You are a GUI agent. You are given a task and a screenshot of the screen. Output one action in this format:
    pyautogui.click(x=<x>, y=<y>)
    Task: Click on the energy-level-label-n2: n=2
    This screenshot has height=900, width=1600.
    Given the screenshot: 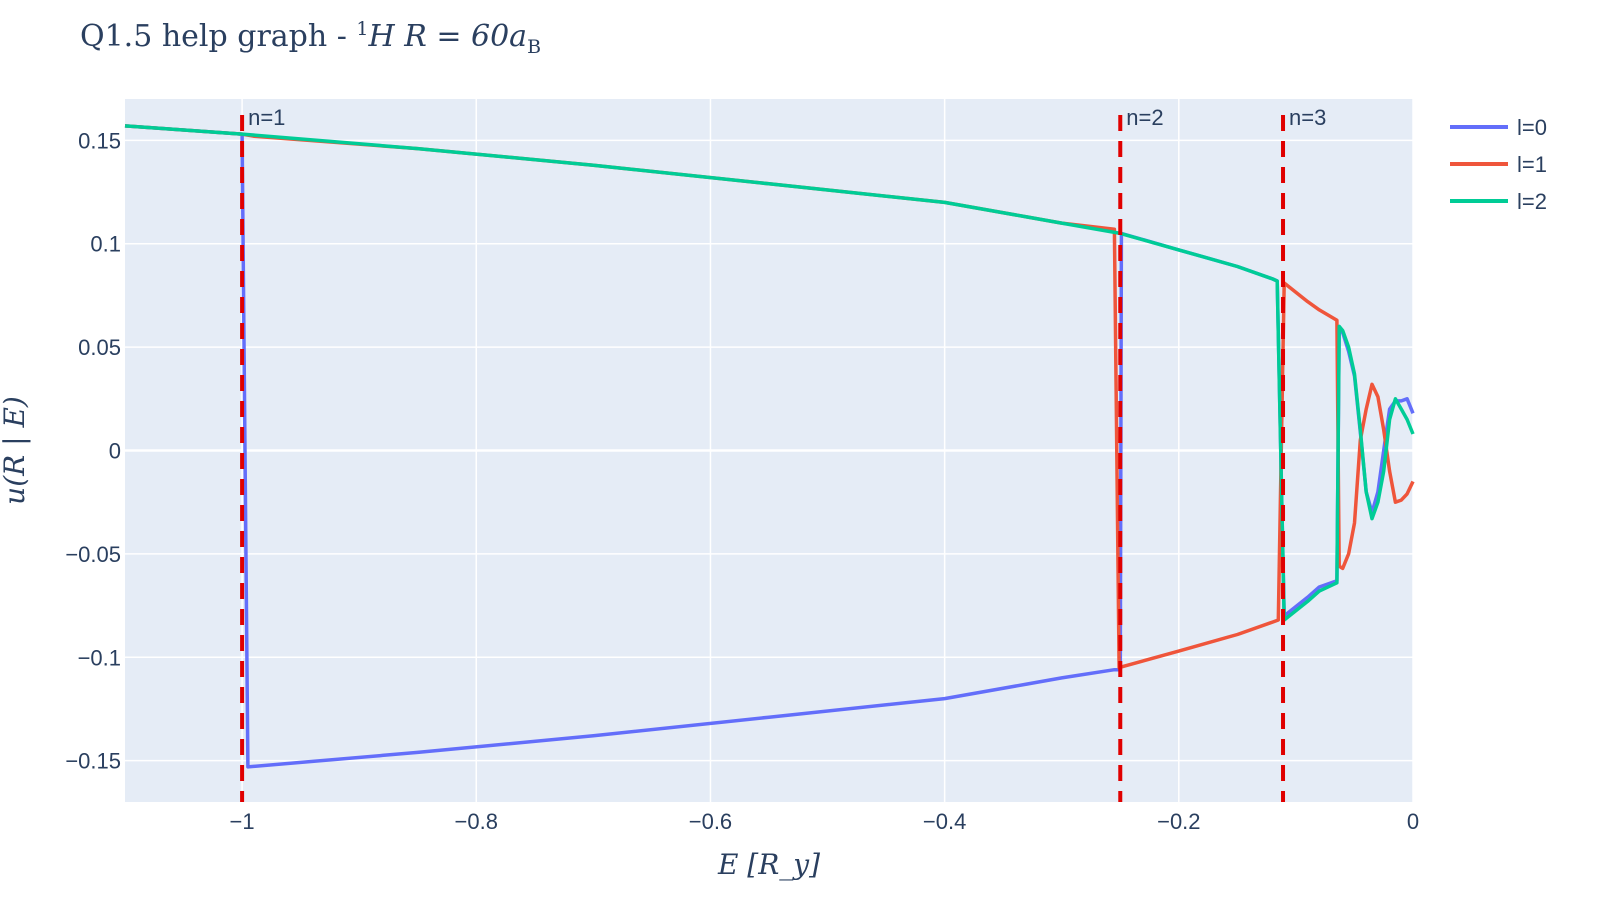 What is the action you would take?
    pyautogui.click(x=1144, y=117)
    